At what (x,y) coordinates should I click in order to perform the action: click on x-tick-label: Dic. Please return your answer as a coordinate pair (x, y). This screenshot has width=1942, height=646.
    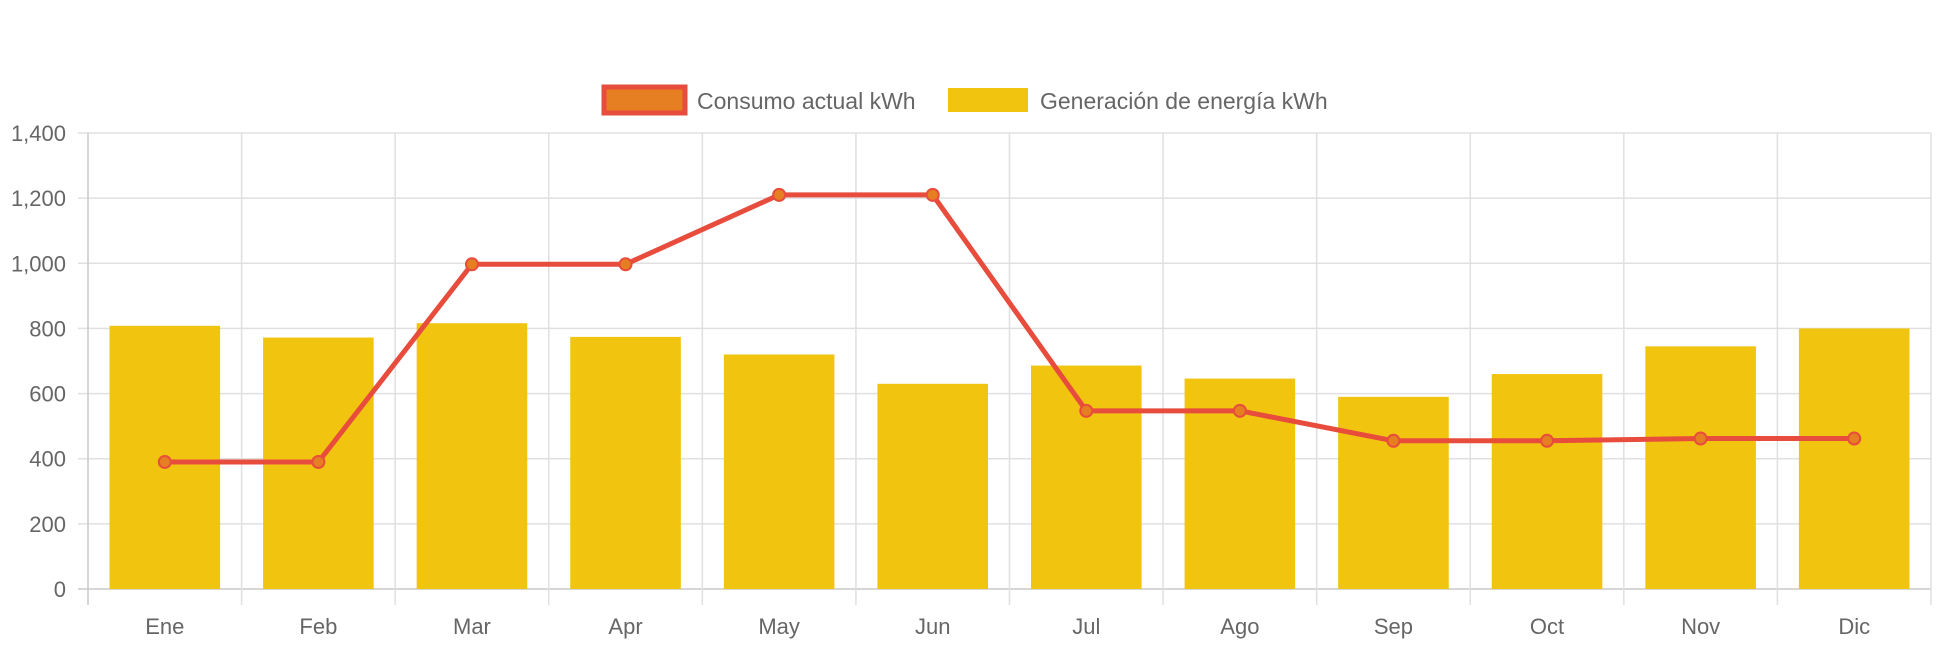
    Looking at the image, I should click on (1854, 626).